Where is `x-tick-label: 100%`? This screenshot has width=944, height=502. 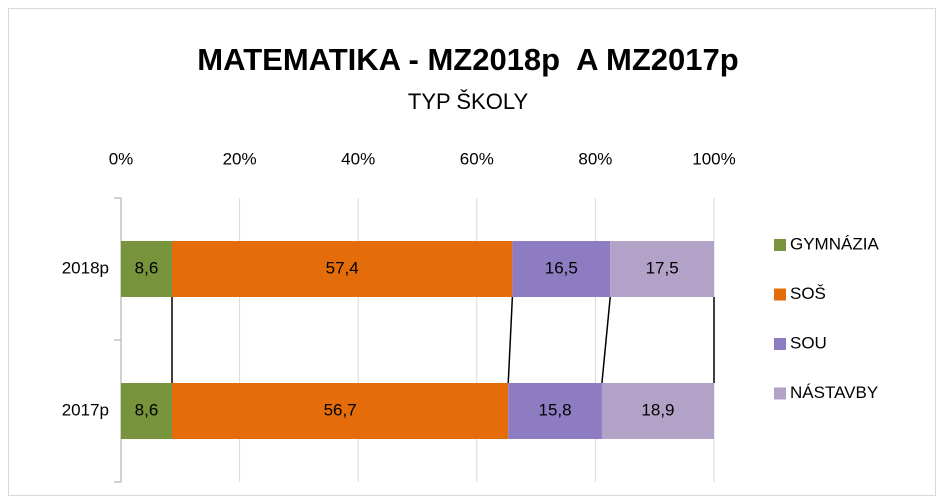
x-tick-label: 100% is located at coordinates (713, 158).